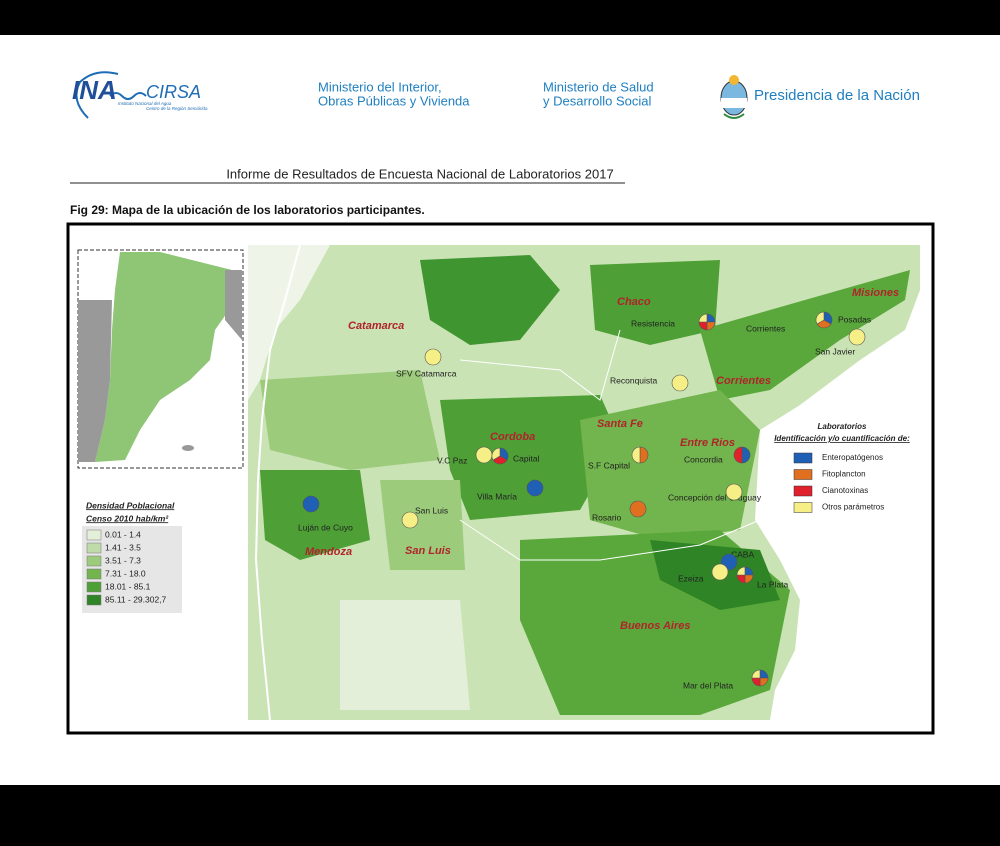 Image resolution: width=1000 pixels, height=846 pixels. What do you see at coordinates (512, 437) in the screenshot?
I see `province-label: Cordoba` at bounding box center [512, 437].